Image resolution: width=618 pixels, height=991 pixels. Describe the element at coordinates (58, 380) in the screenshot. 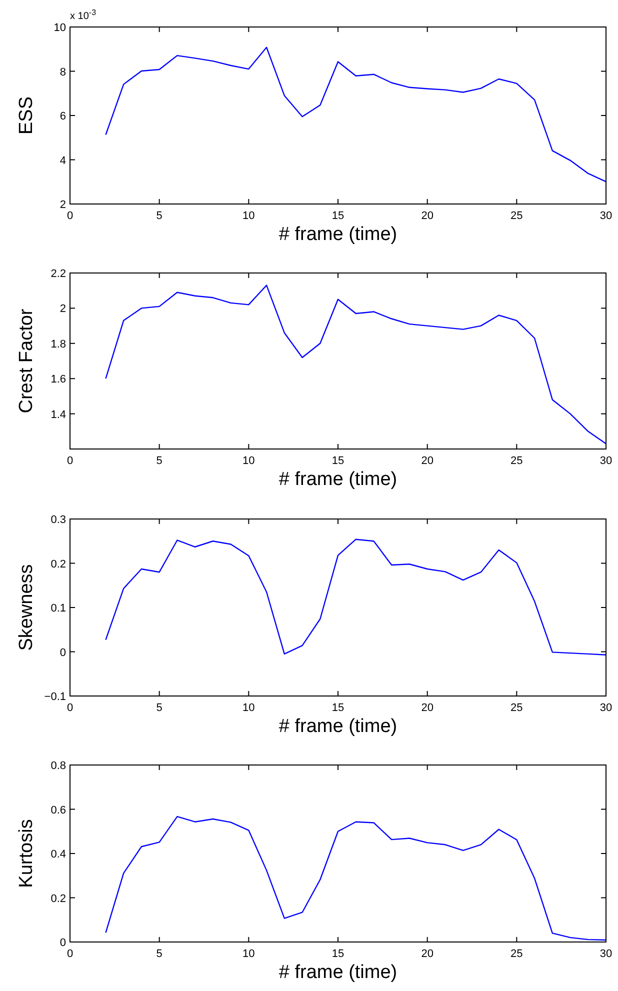

I see `y-tick-label: 1.6` at that location.